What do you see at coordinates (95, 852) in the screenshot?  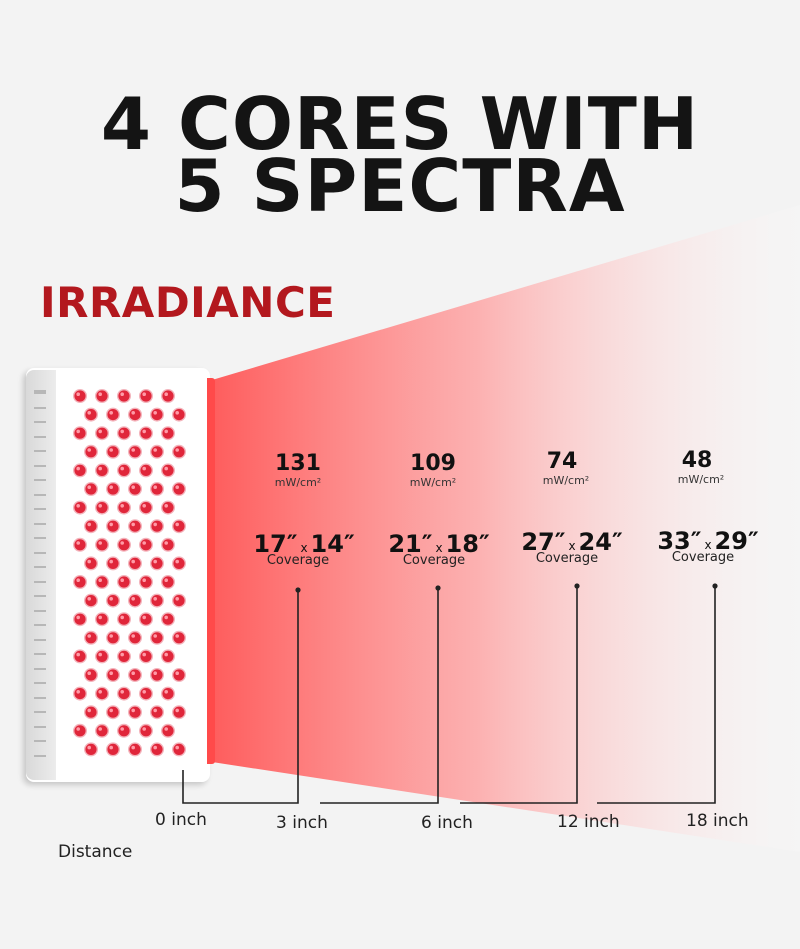 I see `distance-axis-label: Distance` at bounding box center [95, 852].